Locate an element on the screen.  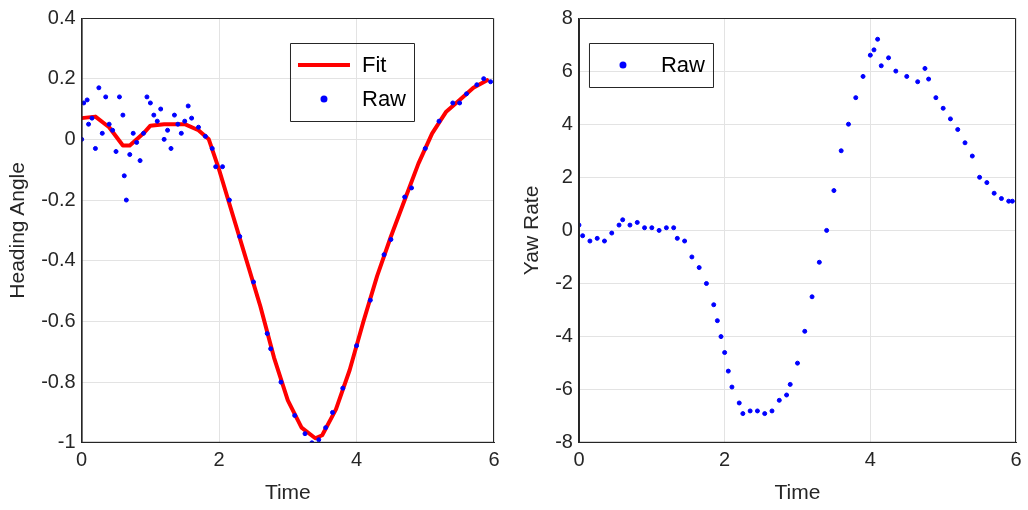
y-tick-label: 6 is located at coordinates (567, 69).